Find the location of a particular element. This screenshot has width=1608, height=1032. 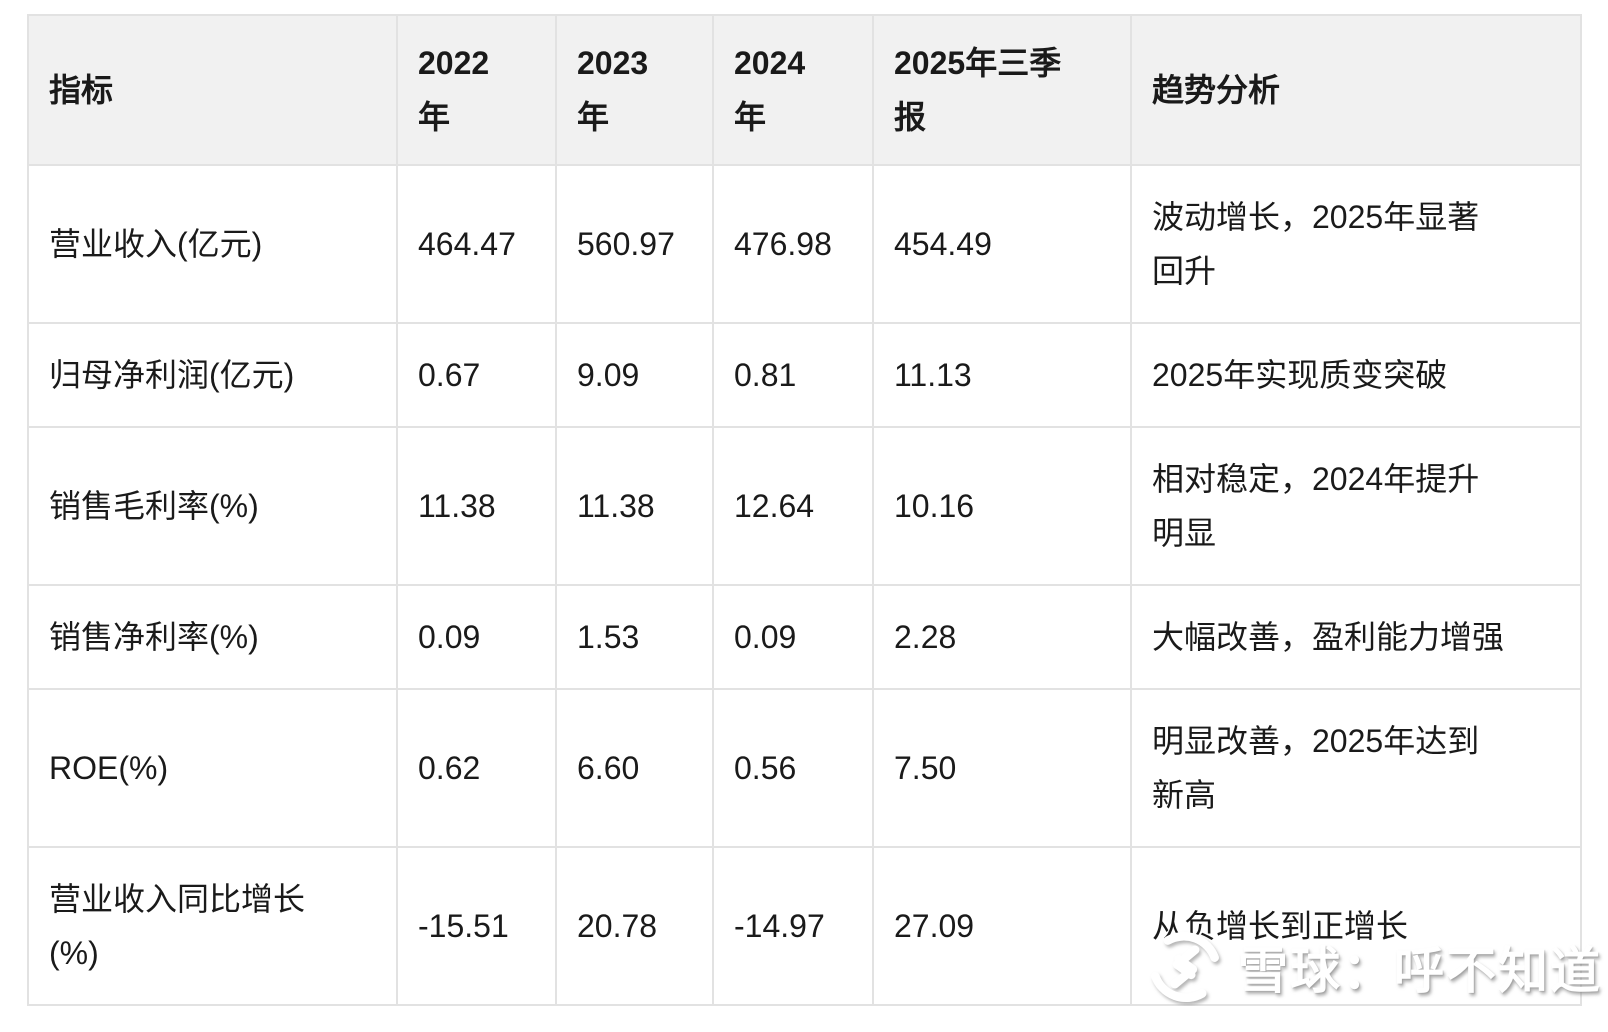

indicator-label: 销售净利率(%) is located at coordinates (212, 637).